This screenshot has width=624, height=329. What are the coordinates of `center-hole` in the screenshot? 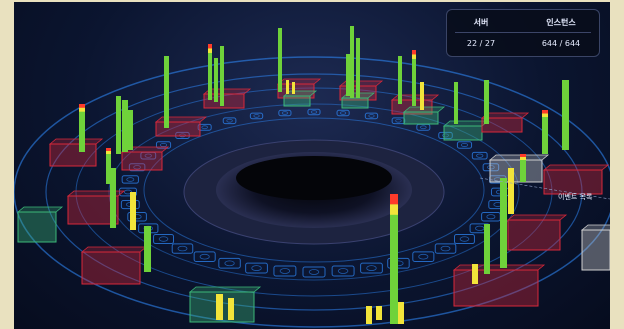 It's located at (314, 178).